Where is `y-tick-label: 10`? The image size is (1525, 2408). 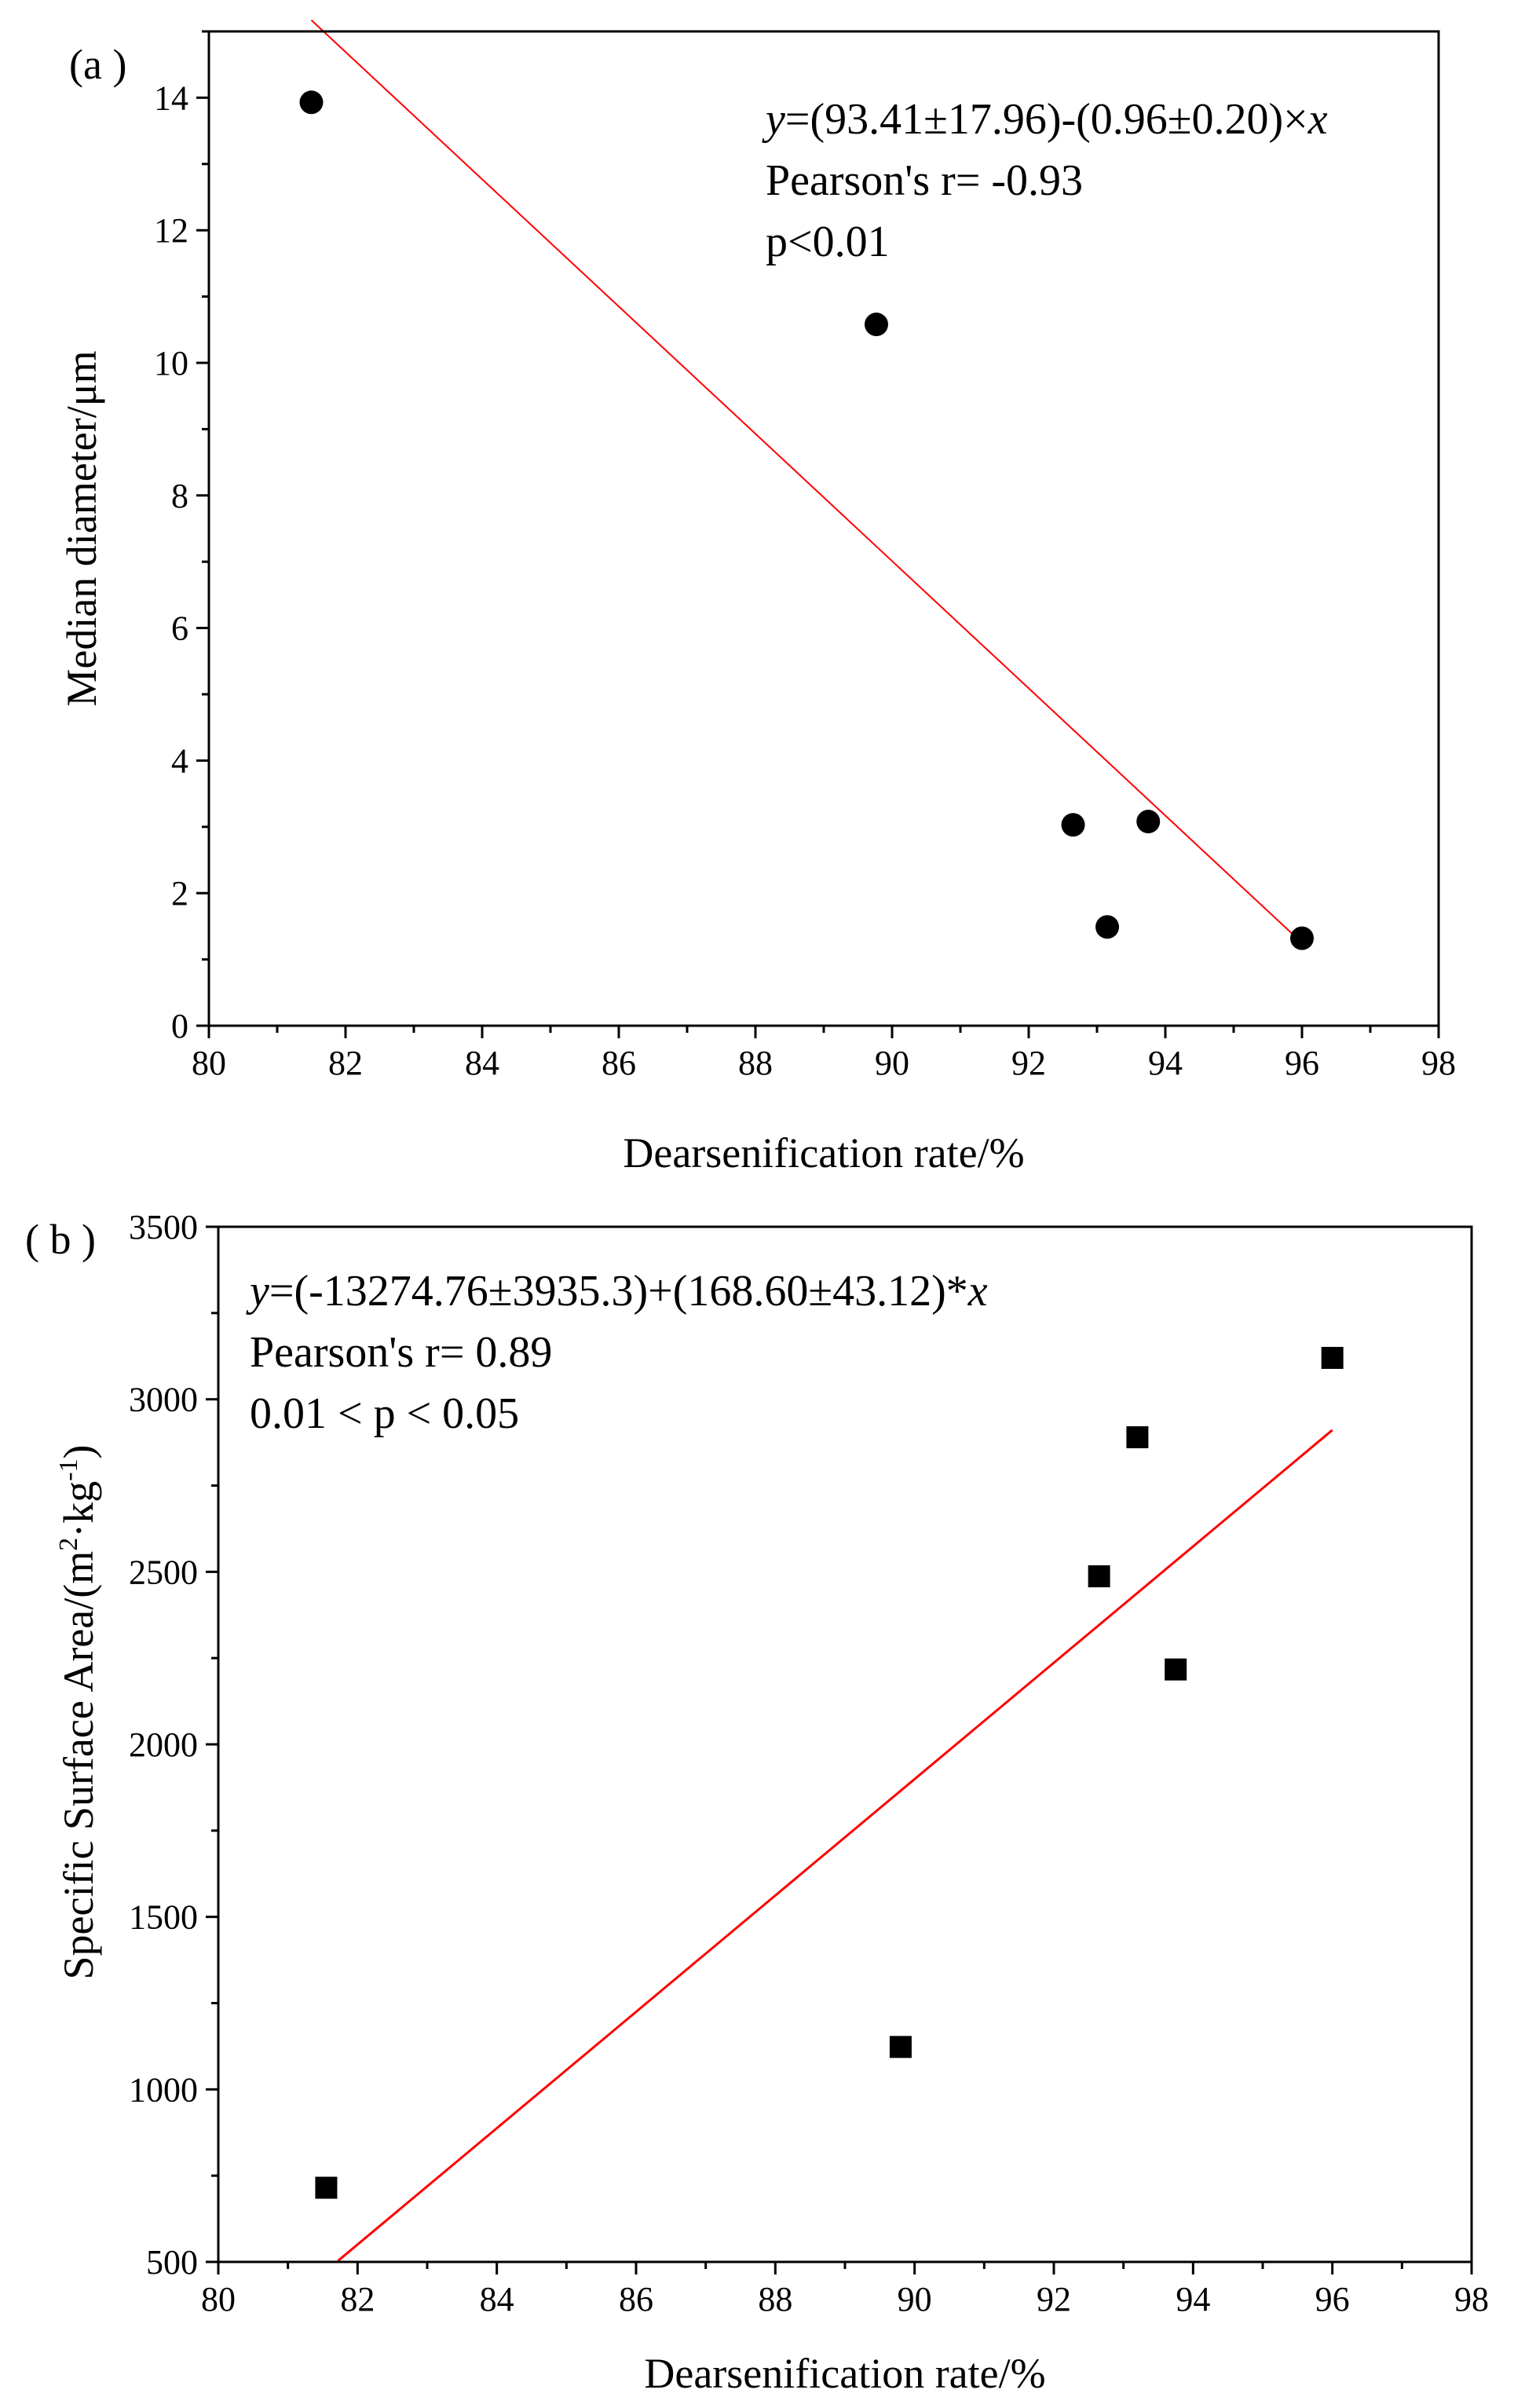
y-tick-label: 10 is located at coordinates (171, 363).